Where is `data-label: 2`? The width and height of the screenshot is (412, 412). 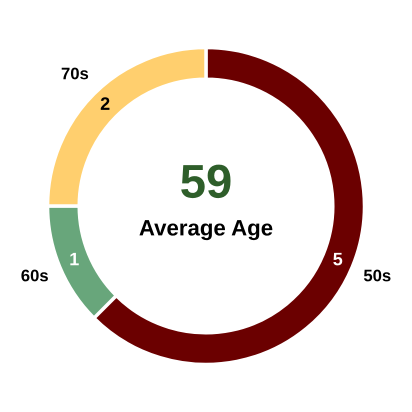 data-label: 2 is located at coordinates (105, 103).